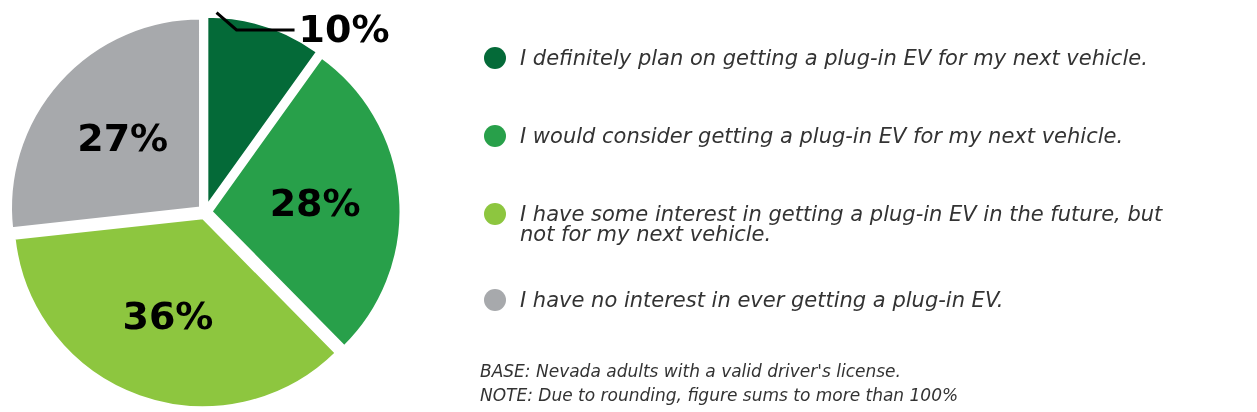  I want to click on text: NOTE: Due to rounding, figure sums to more than 100%, so click(719, 395).